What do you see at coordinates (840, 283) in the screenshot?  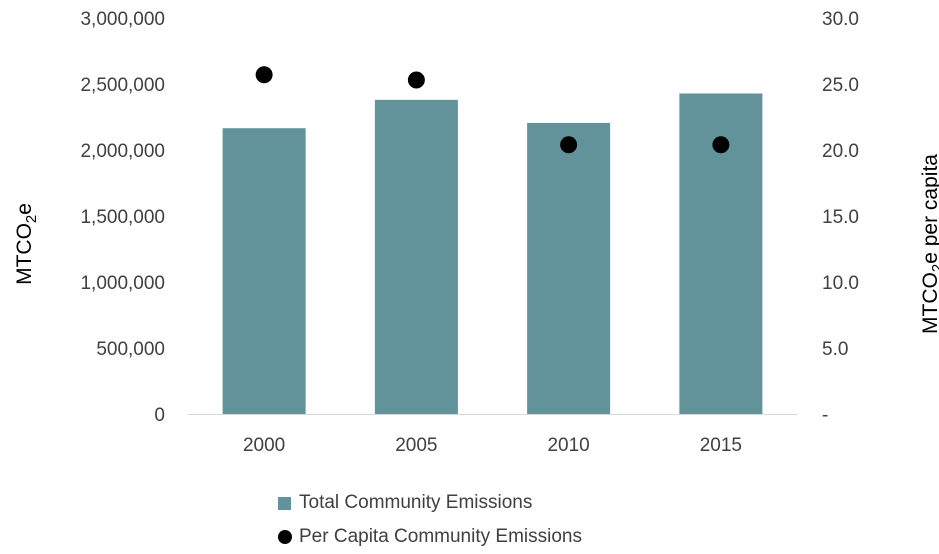 I see `y-right-tick-label: 10.0` at bounding box center [840, 283].